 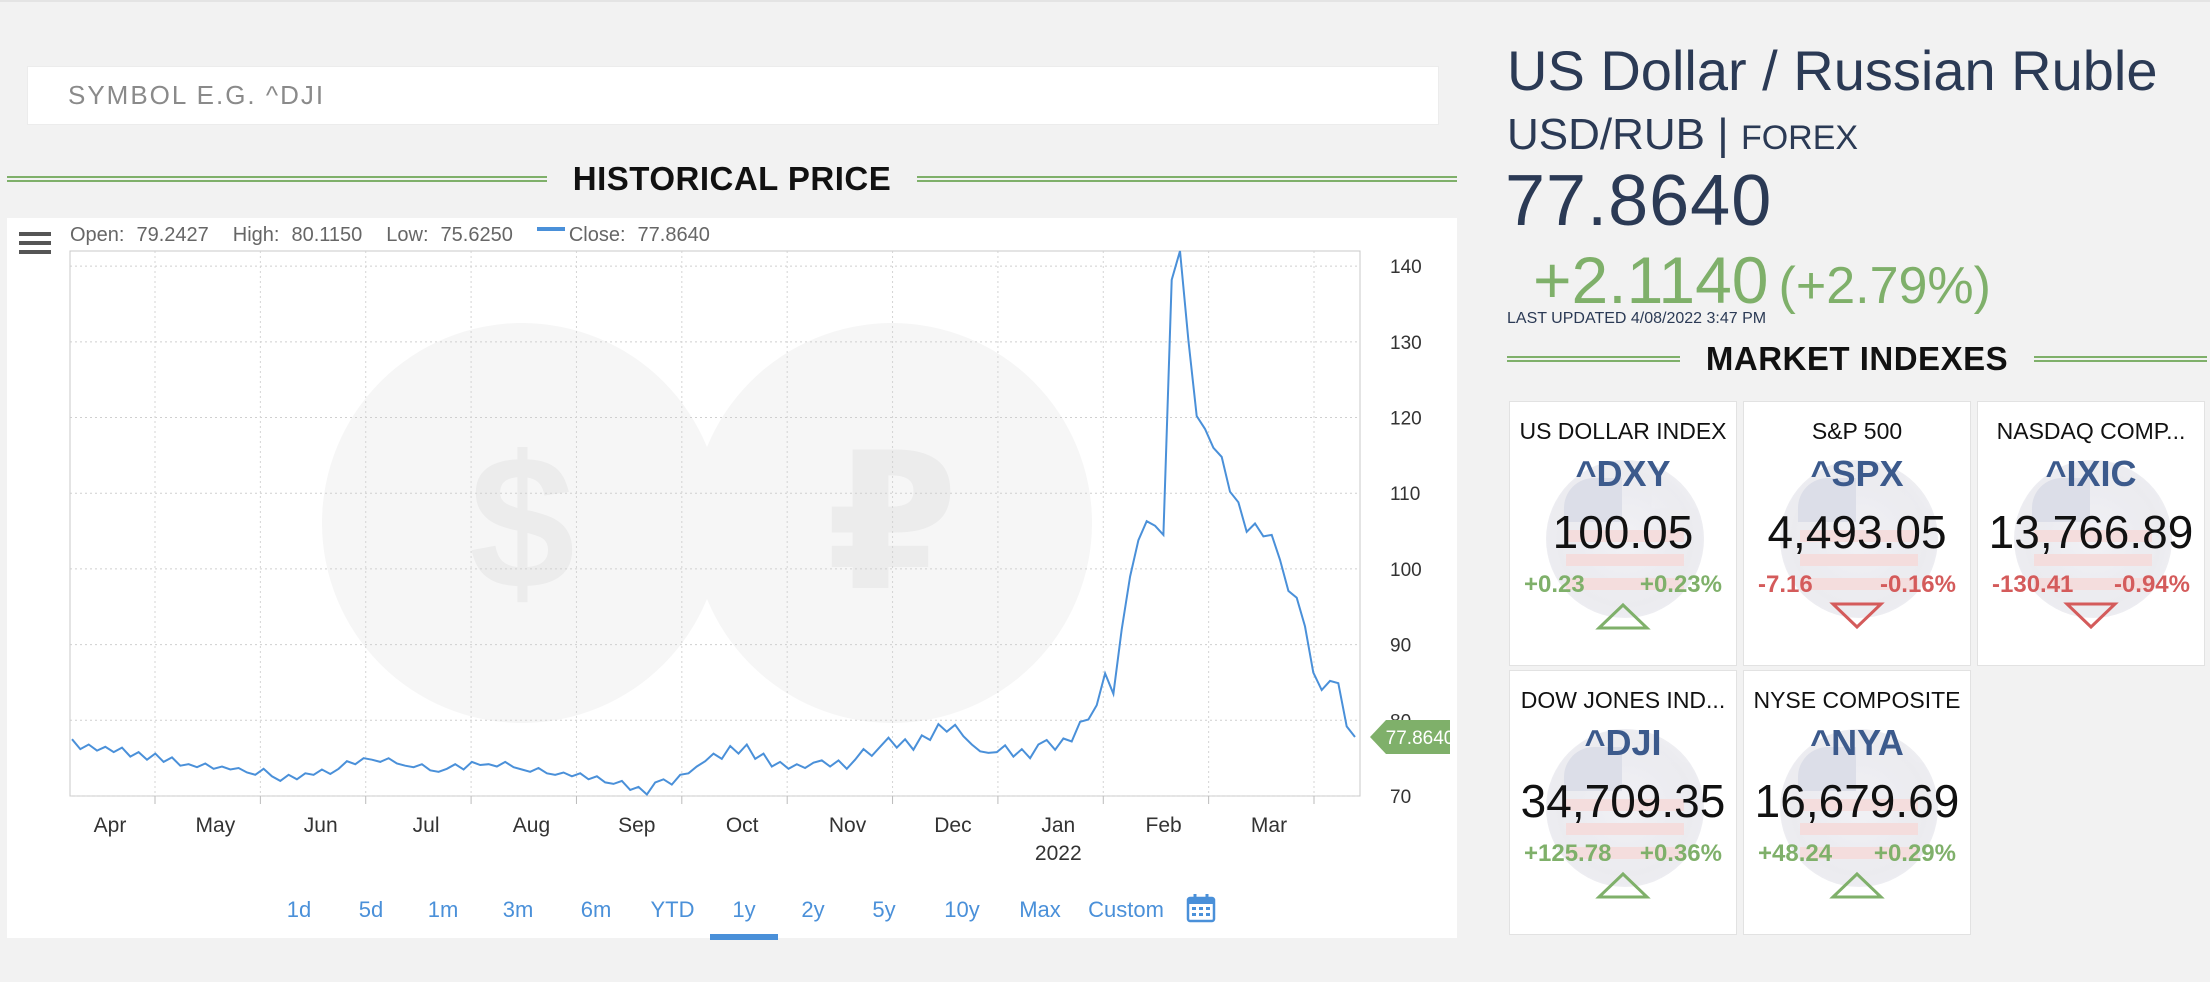 What do you see at coordinates (2121, 359) in the screenshot?
I see `header-divider-right` at bounding box center [2121, 359].